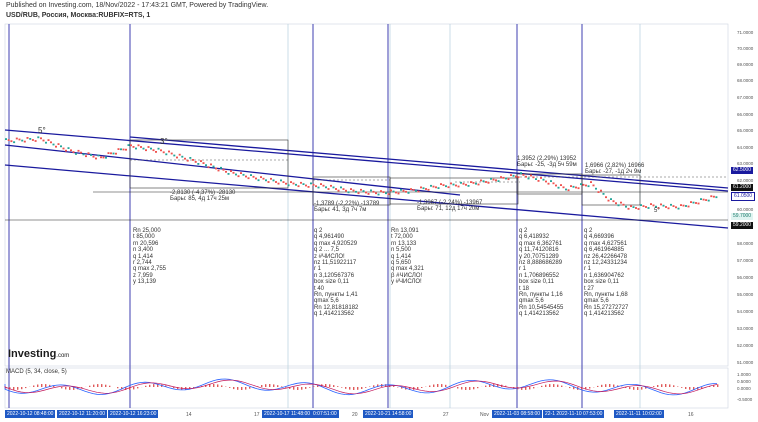 The height and width of the screenshot is (422, 758). Describe the element at coordinates (742, 170) in the screenshot. I see `price-label-62-5: 62.5000` at that location.